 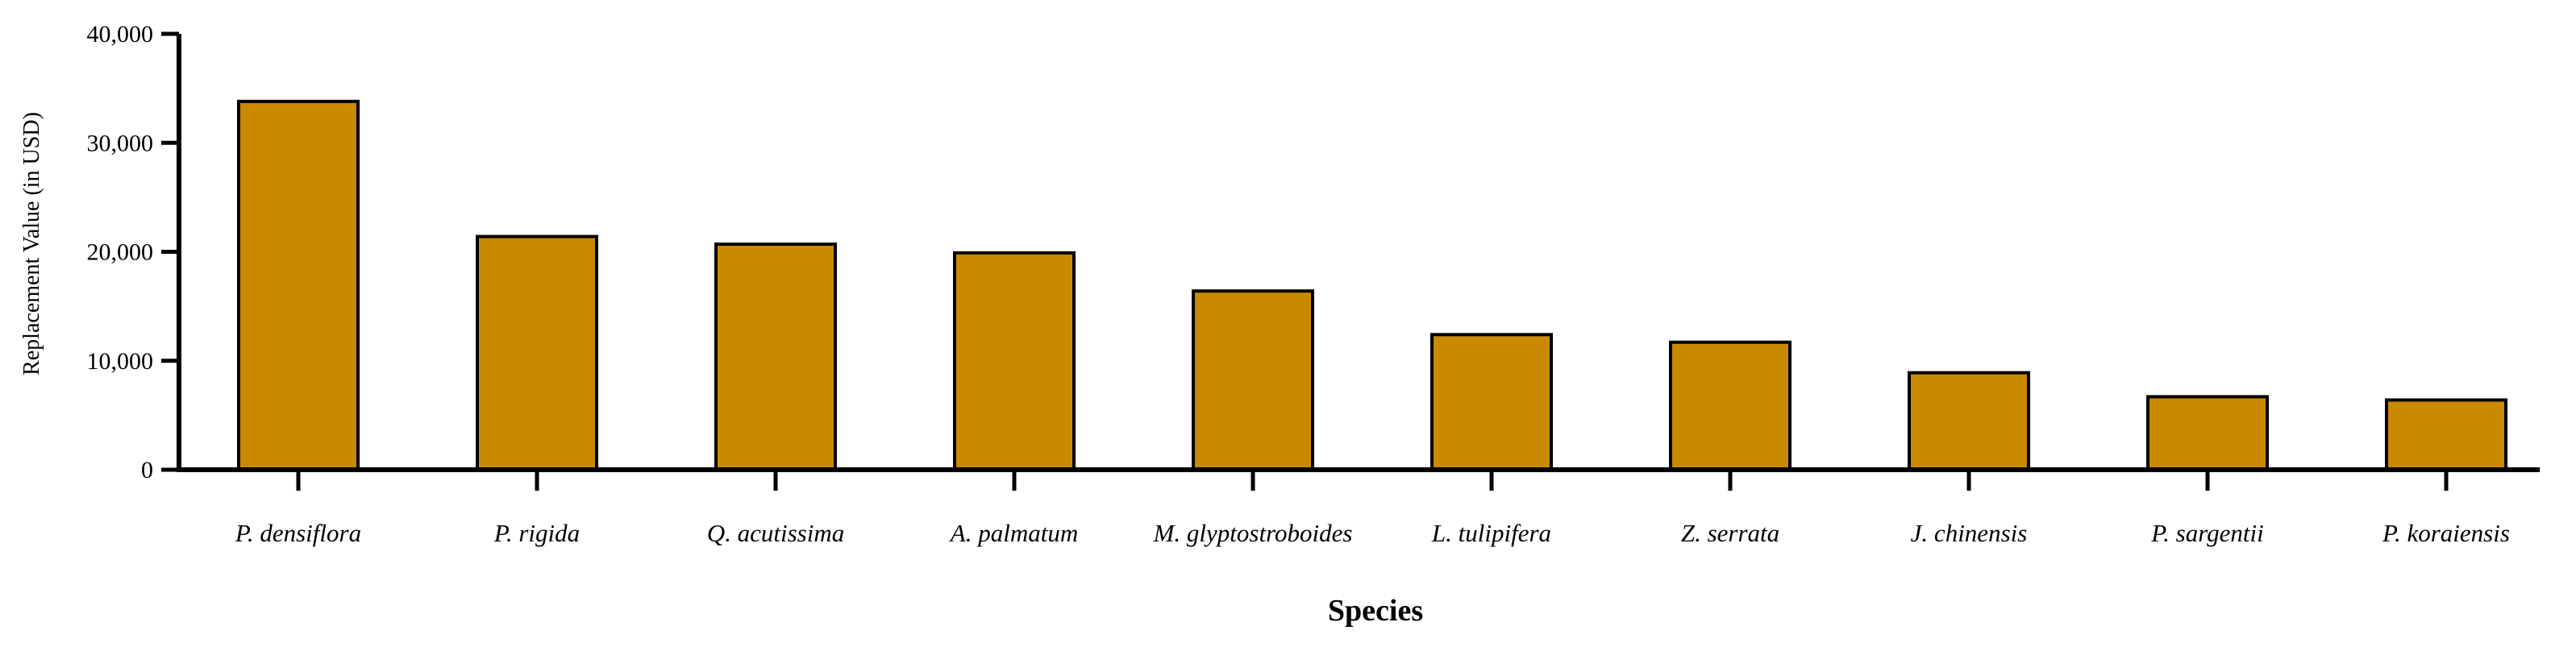 I want to click on x-tick-label: Q. acutissima, so click(x=776, y=533).